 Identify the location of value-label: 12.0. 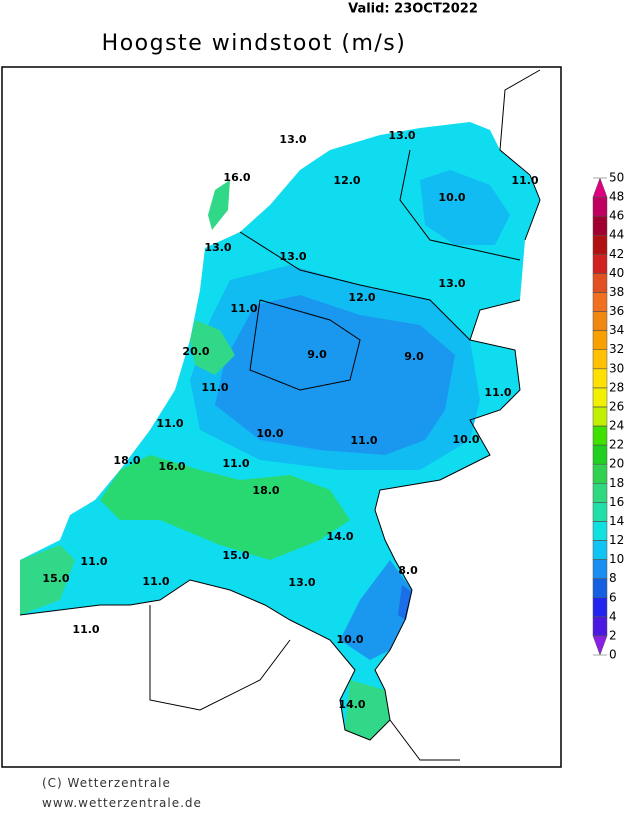
(361, 297).